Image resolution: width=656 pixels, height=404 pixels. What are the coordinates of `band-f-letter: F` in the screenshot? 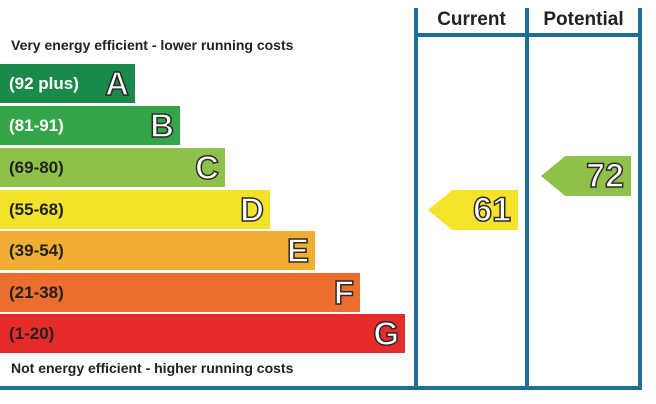 It's located at (344, 292).